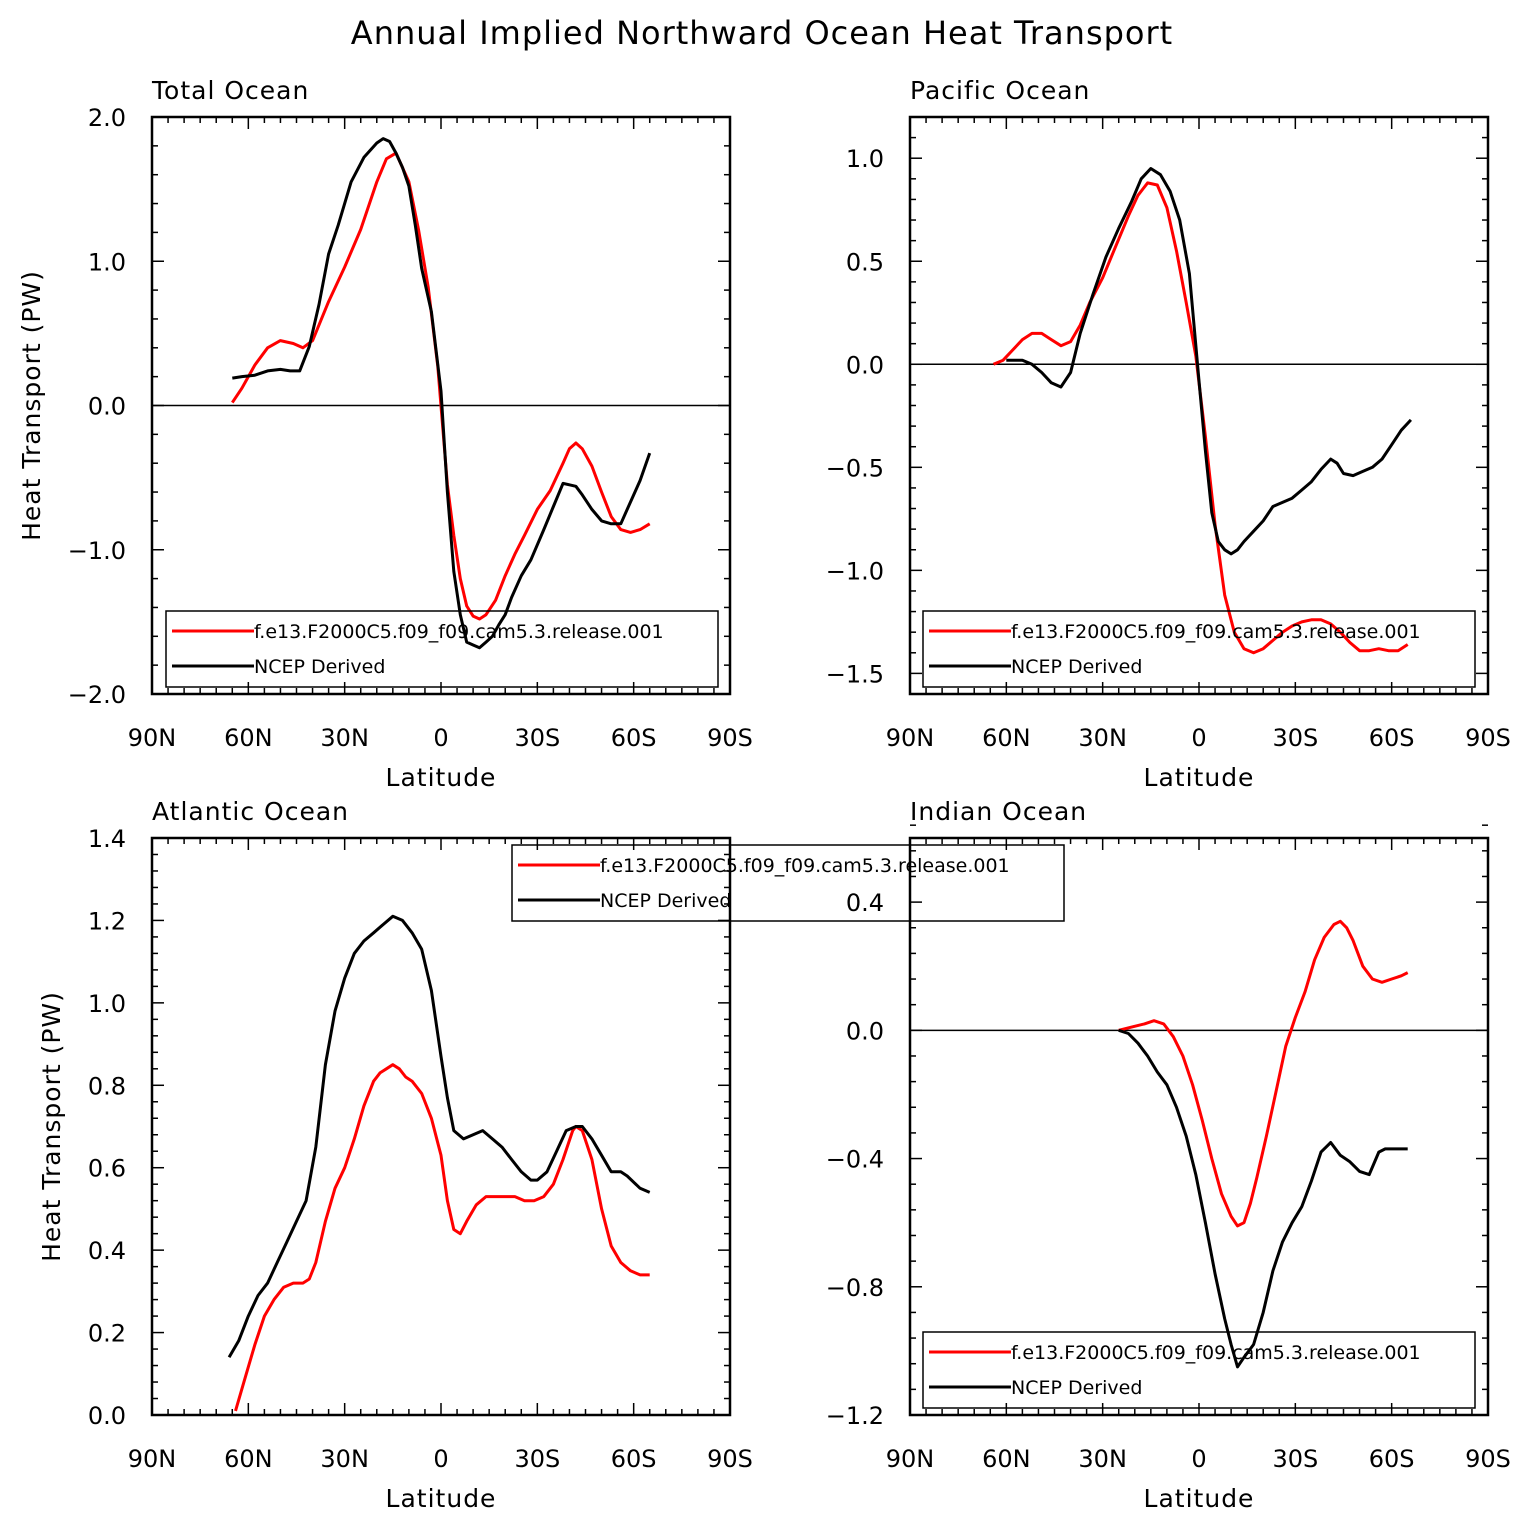 Image resolution: width=1524 pixels, height=1527 pixels. I want to click on panel-title: Pacific Ocean, so click(1000, 90).